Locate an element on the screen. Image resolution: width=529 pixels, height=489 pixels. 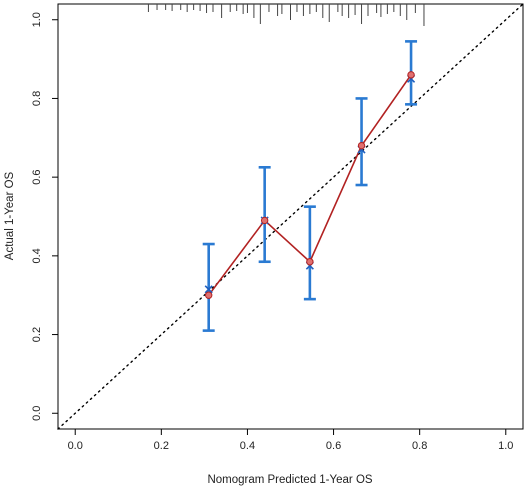
y-axis: 0.0 0.2 0.4 0.6 0.8 1.0 is located at coordinates (44, 216).